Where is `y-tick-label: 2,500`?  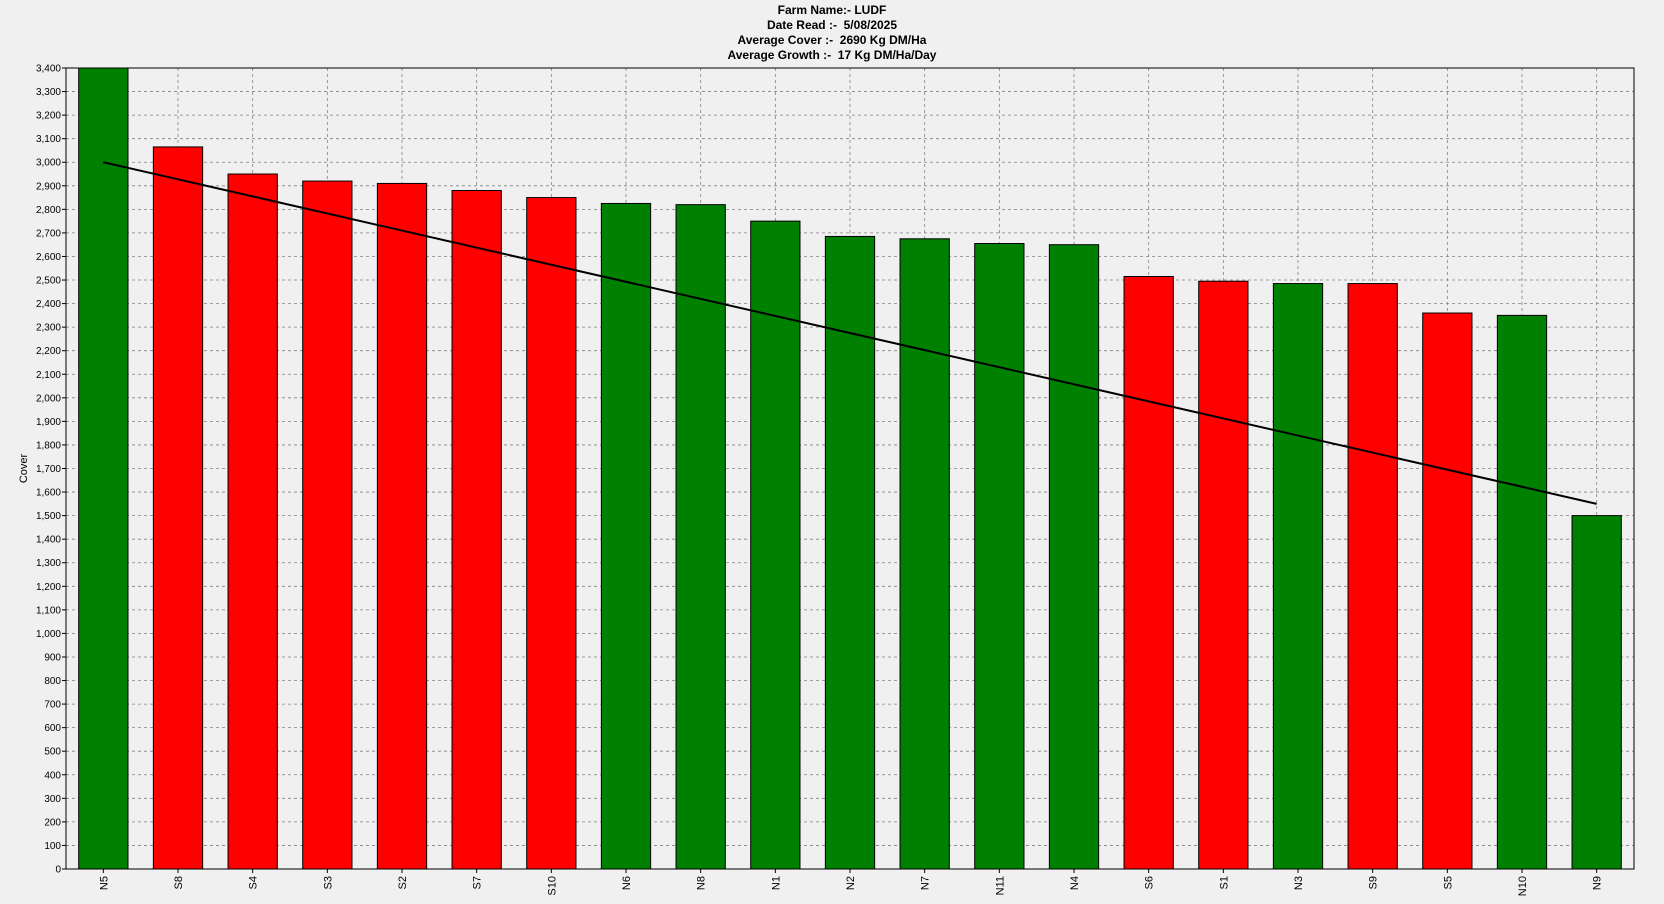
y-tick-label: 2,500 is located at coordinates (48, 281).